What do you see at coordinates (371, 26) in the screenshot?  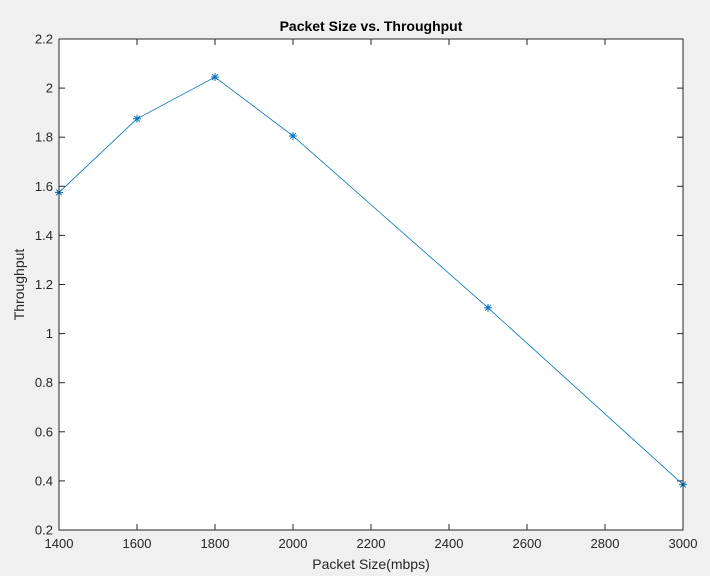 I see `chart-title: Packet Size vs. Throughput` at bounding box center [371, 26].